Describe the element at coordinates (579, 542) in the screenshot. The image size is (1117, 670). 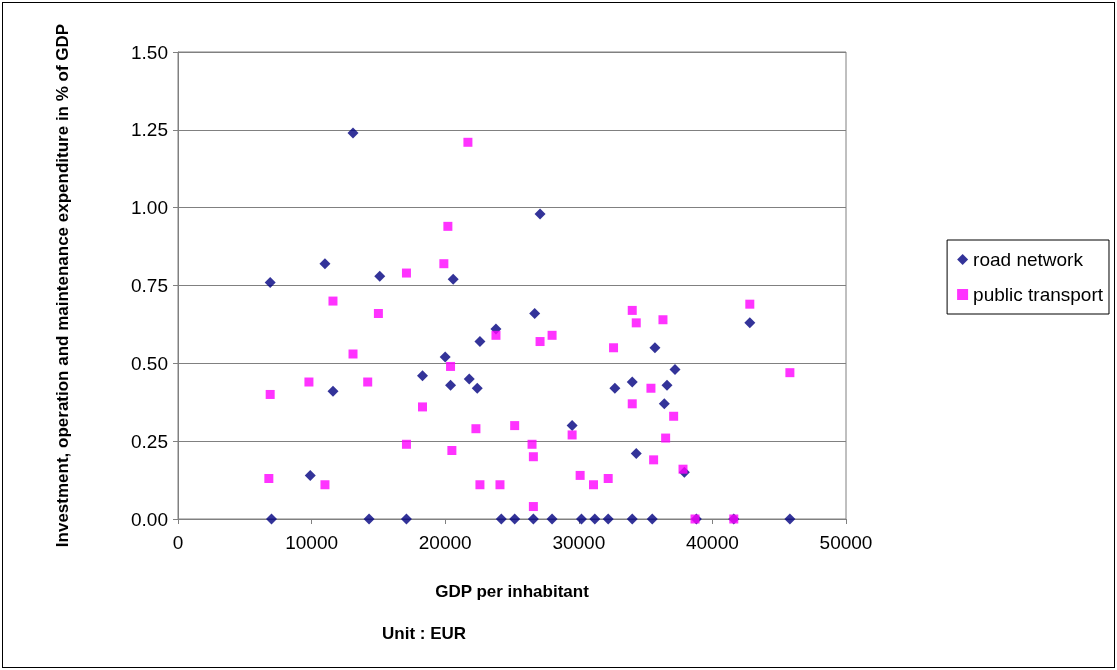
I see `x-tick-label: 30000` at that location.